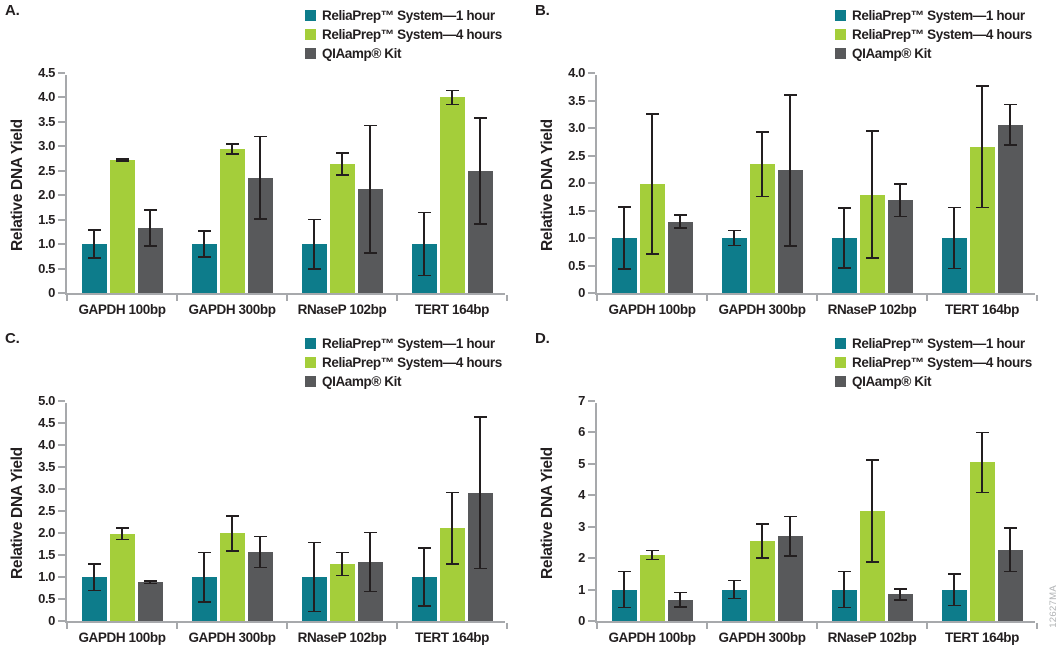 This screenshot has width=1060, height=656. I want to click on y-tick-label: 1.5, so click(46, 219).